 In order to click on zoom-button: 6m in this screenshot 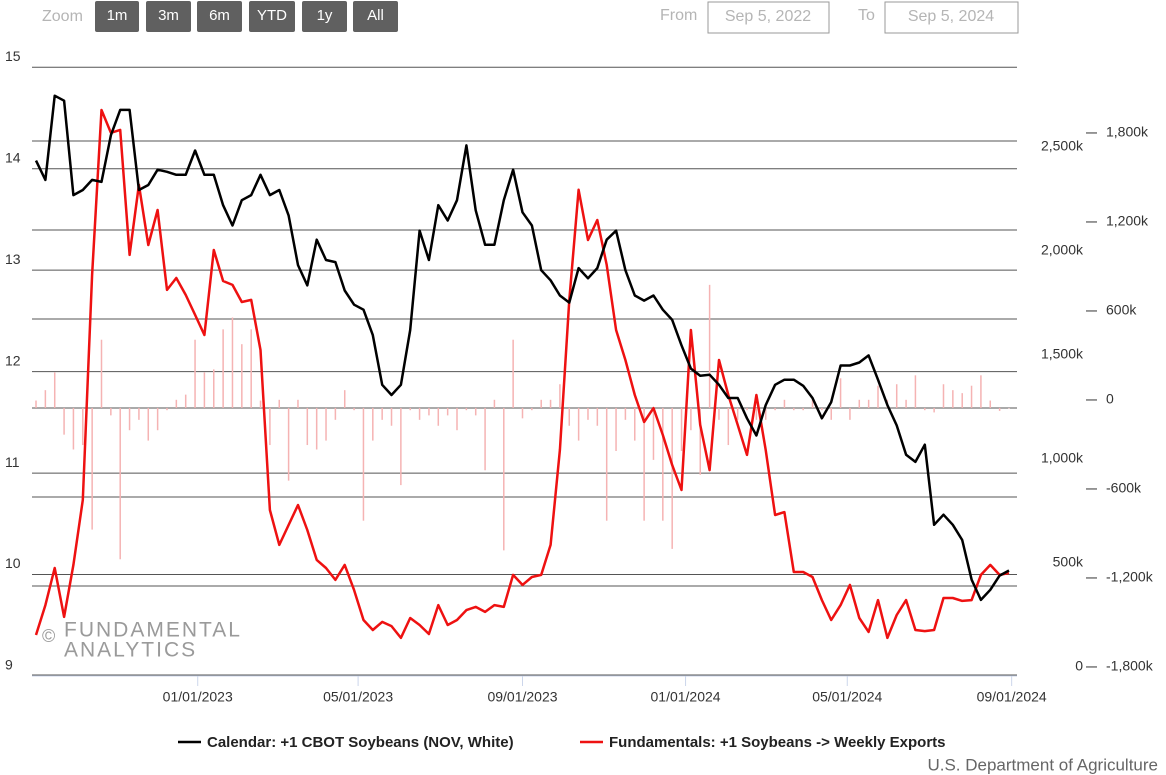, I will do `click(219, 16)`.